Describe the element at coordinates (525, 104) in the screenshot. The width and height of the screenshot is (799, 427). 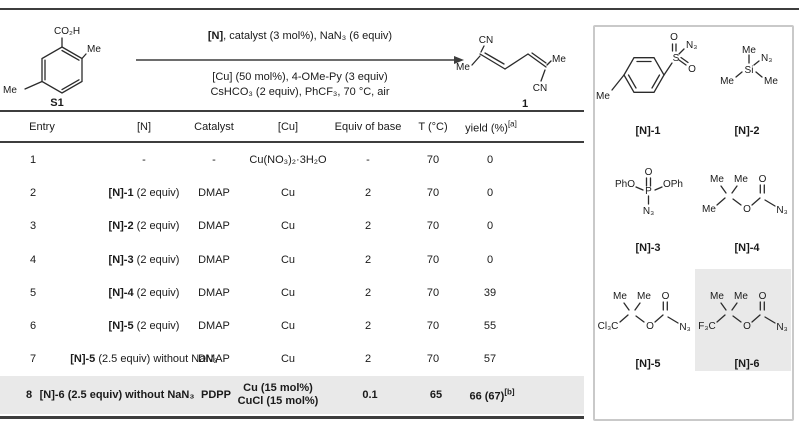
I see `product-caption: 1` at that location.